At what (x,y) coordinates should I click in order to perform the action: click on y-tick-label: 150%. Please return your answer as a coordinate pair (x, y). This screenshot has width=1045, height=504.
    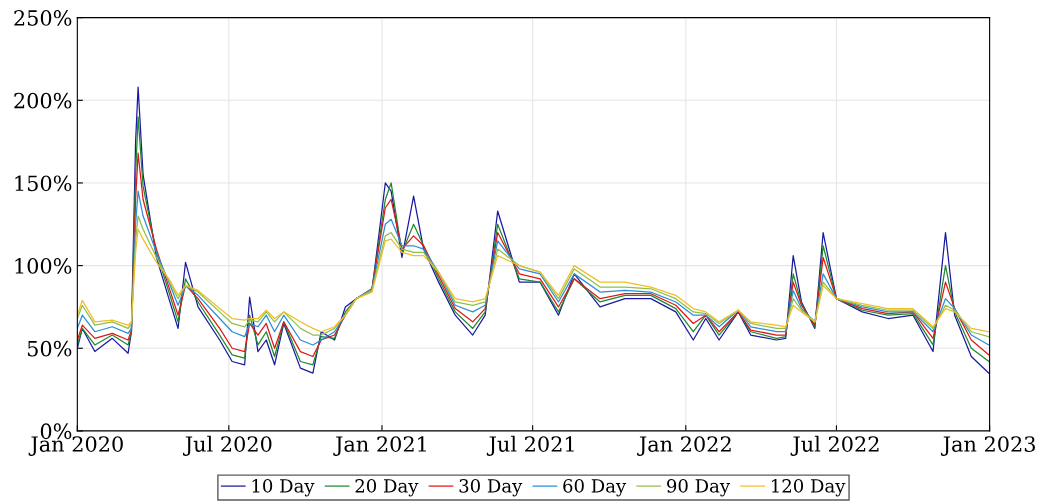
    Looking at the image, I should click on (43, 183).